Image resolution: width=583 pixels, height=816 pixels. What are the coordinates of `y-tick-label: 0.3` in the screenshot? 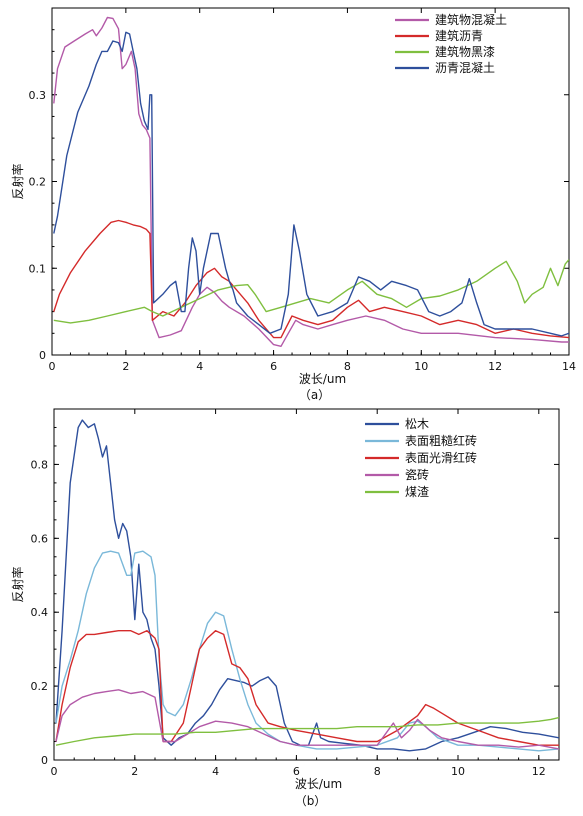 It's located at (38, 95).